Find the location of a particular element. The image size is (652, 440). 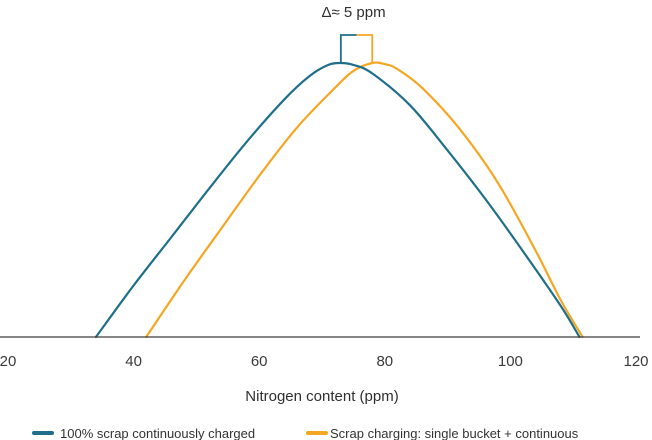

x-axis-title: Nitrogen content (ppm) is located at coordinates (321, 396).